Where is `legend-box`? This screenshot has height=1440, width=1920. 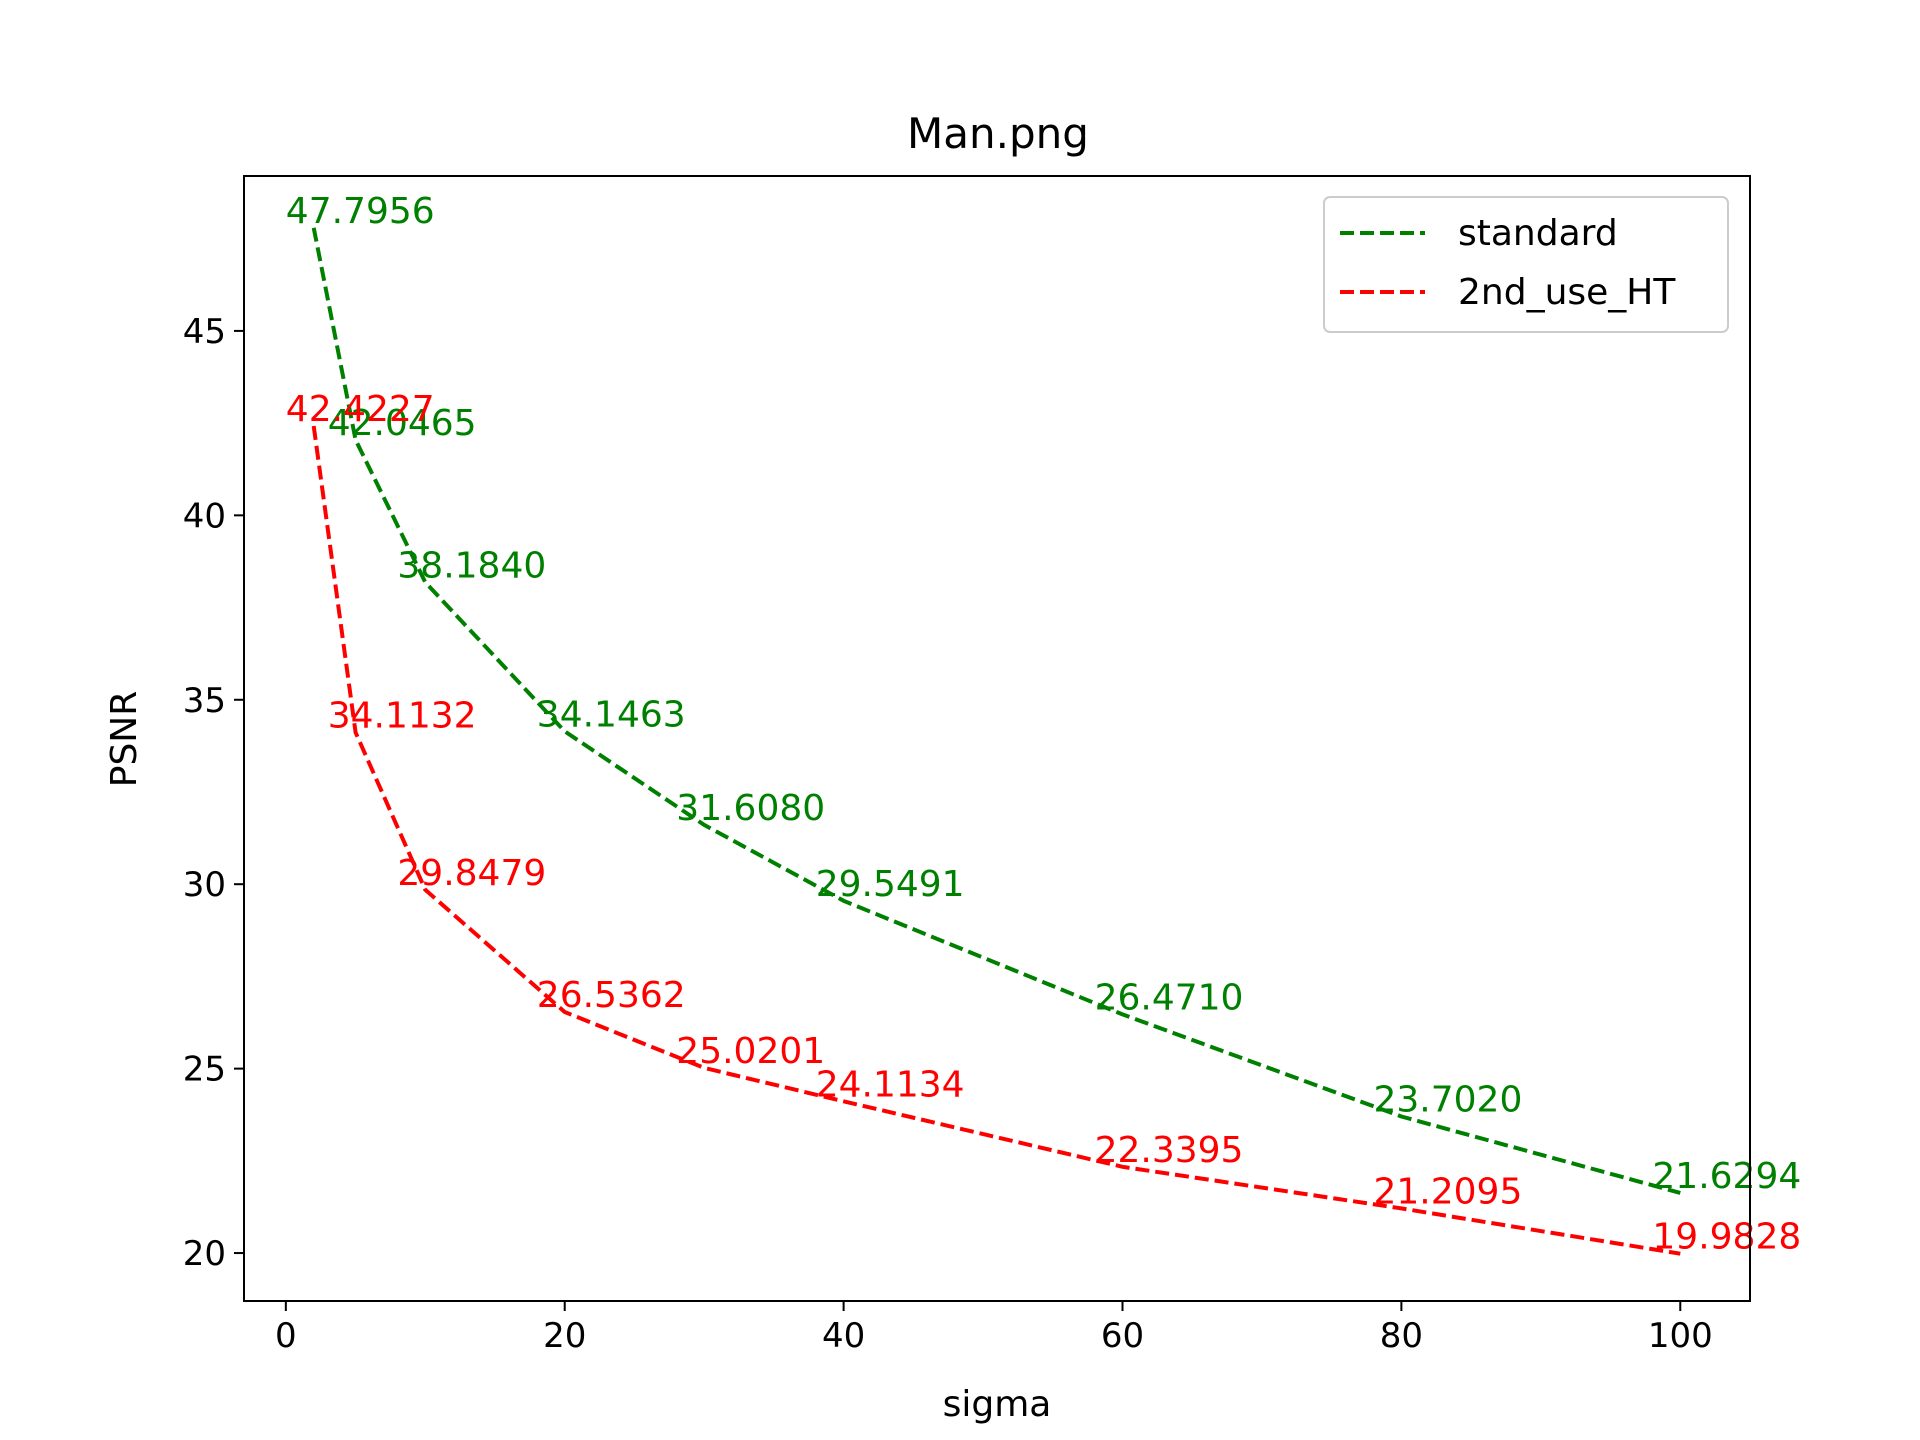
legend-box is located at coordinates (1526, 264).